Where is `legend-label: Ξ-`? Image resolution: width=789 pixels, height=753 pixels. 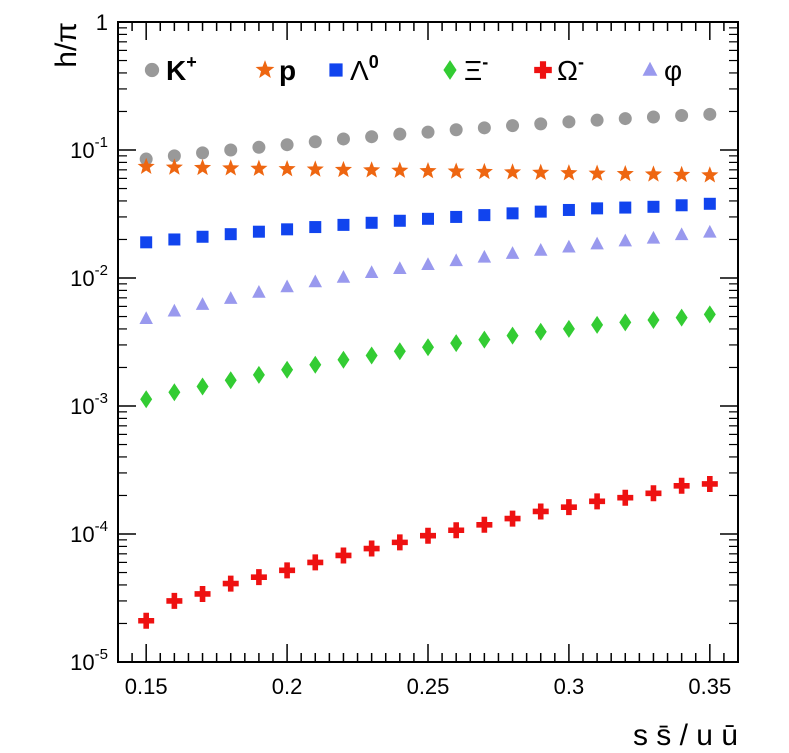 legend-label: Ξ- is located at coordinates (476, 69).